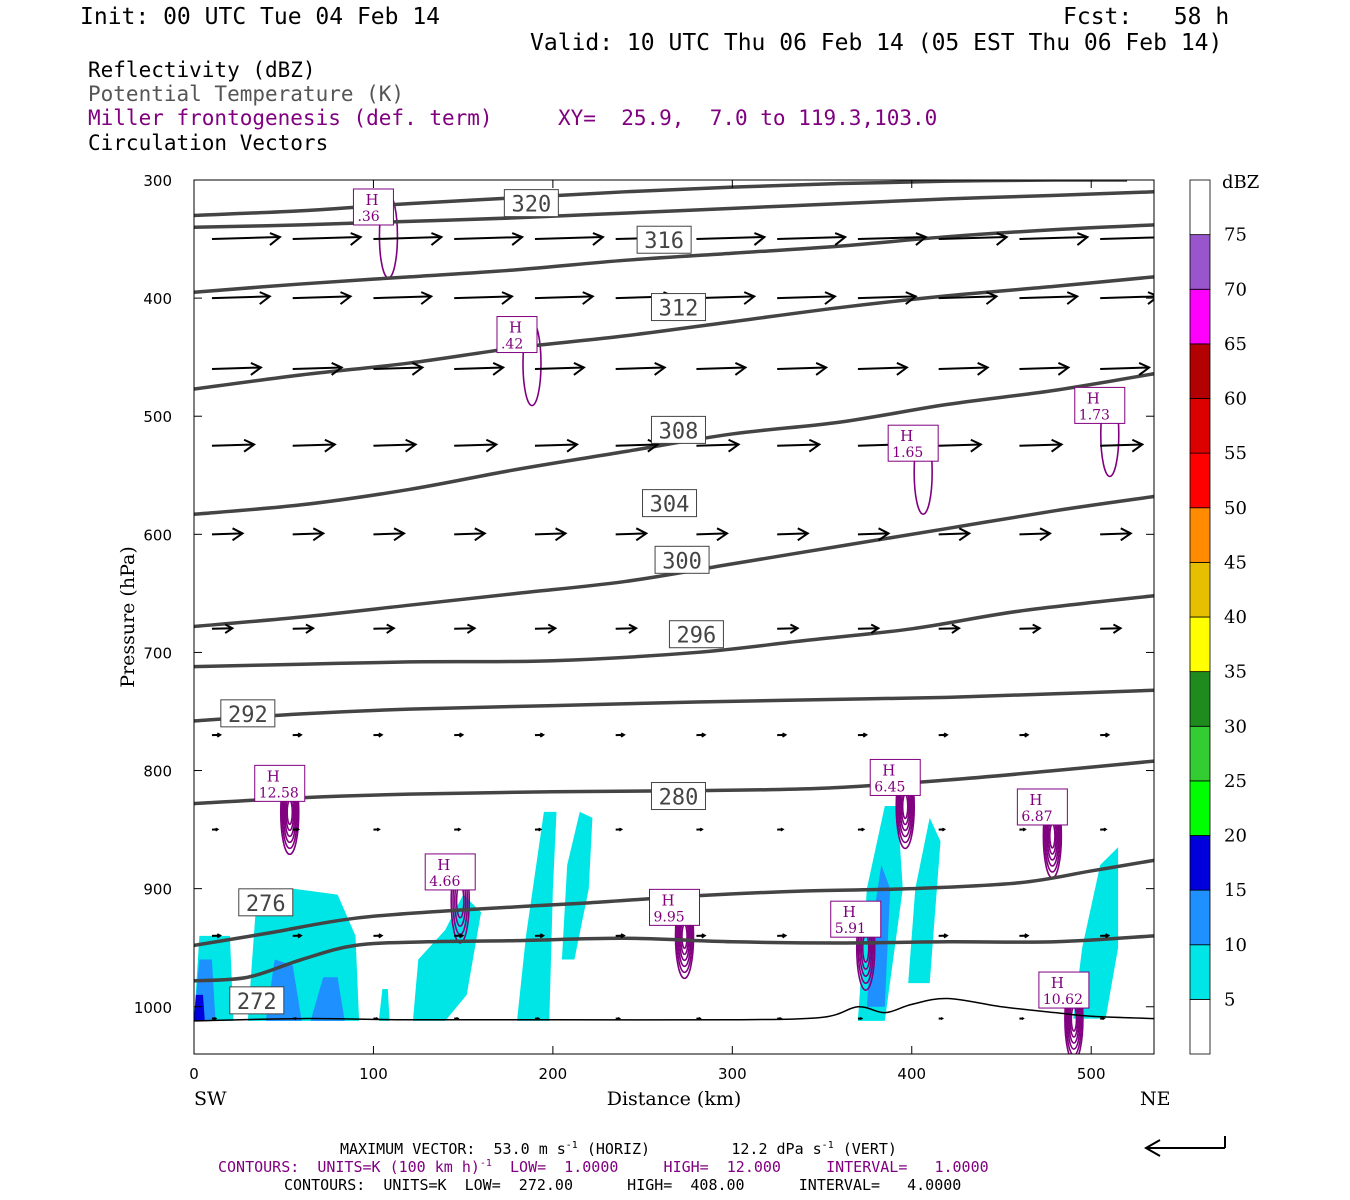 Image resolution: width=1350 pixels, height=1200 pixels. I want to click on colorbar-tick-label: 65, so click(1235, 344).